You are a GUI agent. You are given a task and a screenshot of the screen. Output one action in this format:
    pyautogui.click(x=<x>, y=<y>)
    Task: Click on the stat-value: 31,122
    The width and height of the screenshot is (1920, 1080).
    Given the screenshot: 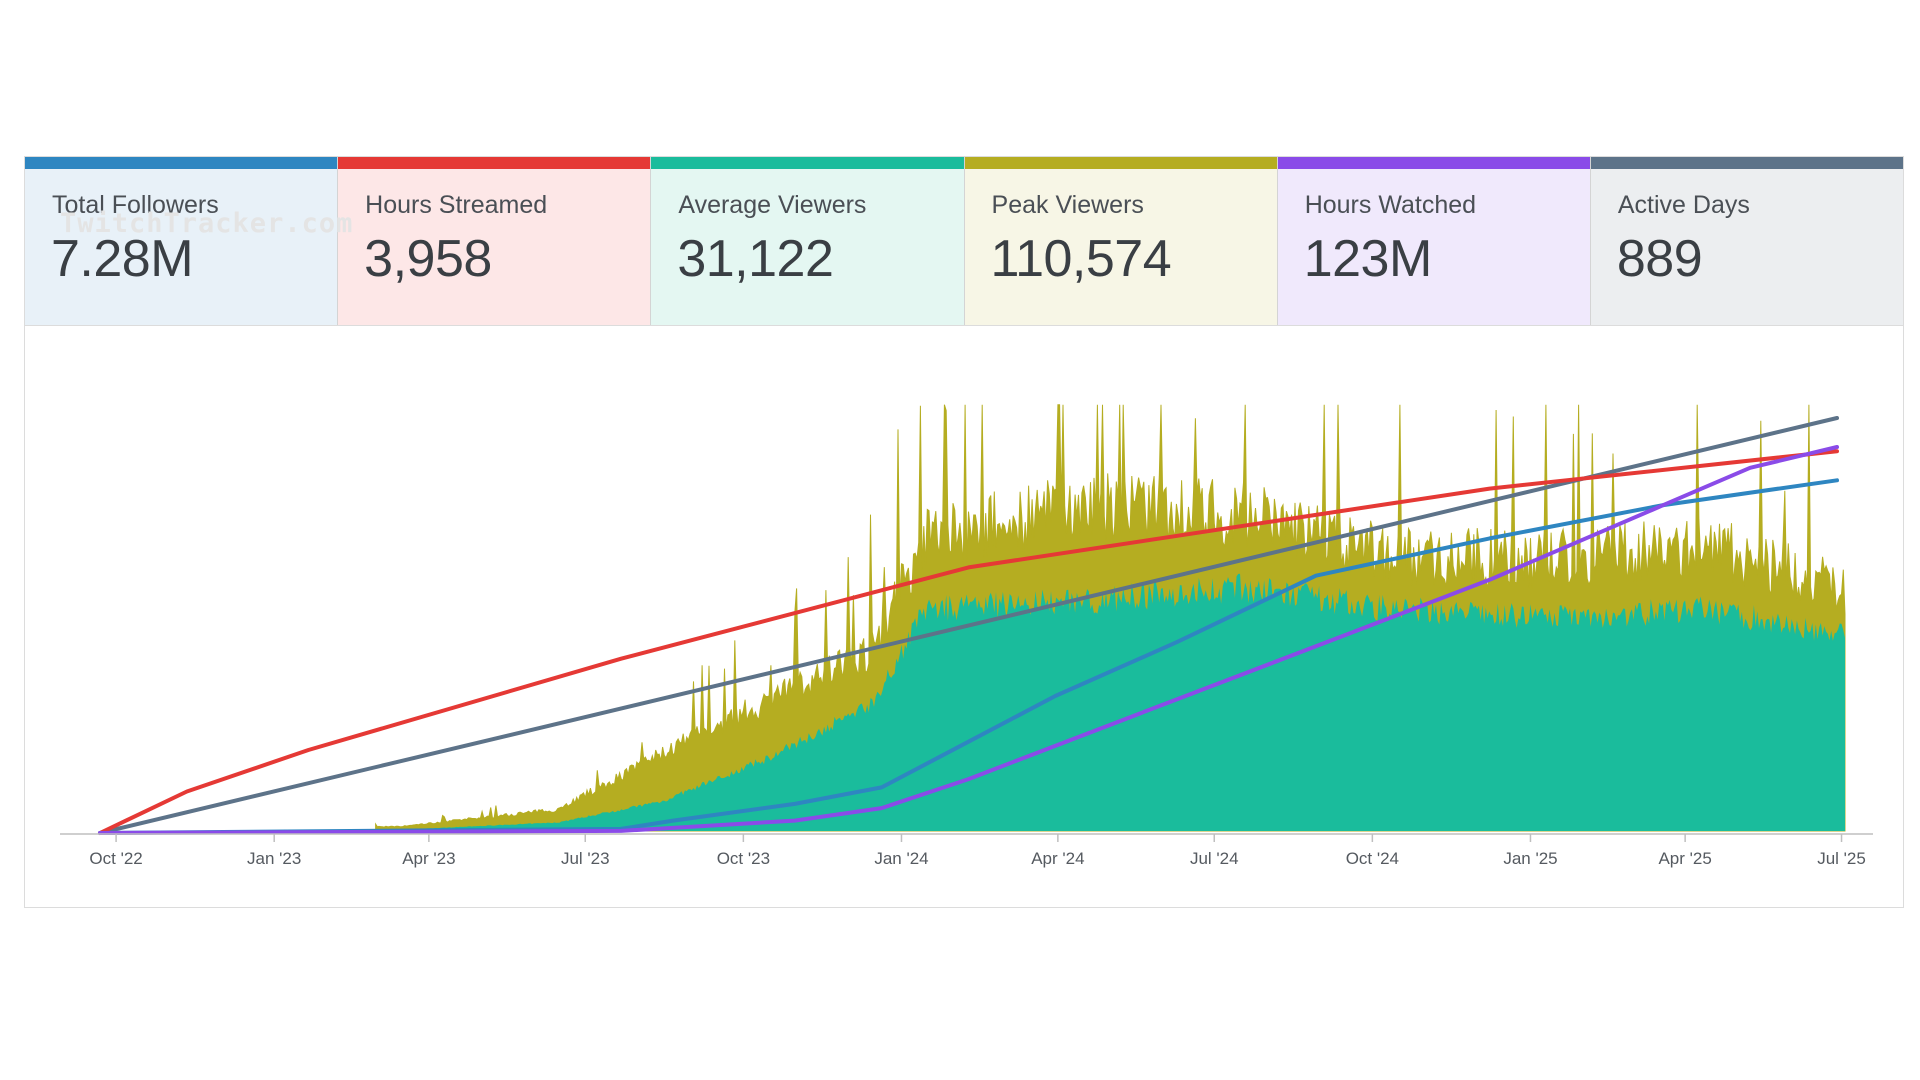 What is the action you would take?
    pyautogui.click(x=755, y=259)
    